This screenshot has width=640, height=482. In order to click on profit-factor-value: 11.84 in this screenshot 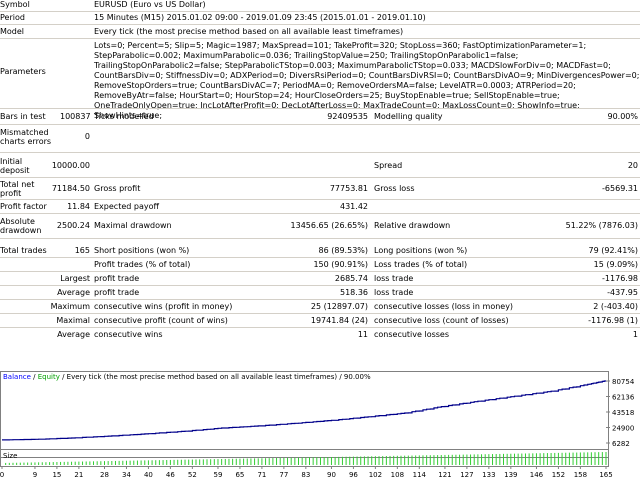, I will do `click(78, 206)`.